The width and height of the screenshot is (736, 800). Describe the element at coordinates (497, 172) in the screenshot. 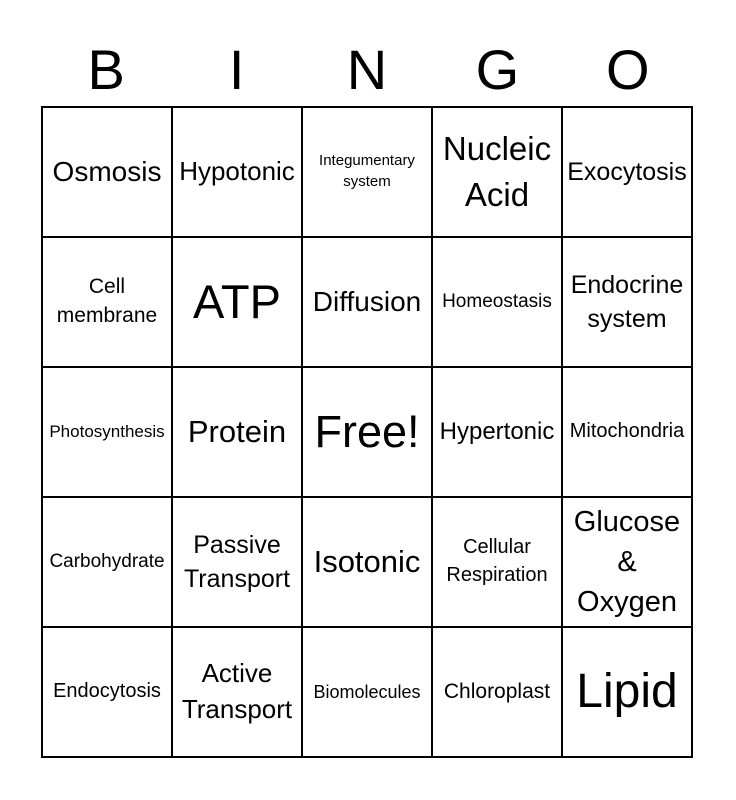

I see `bingo-cell-r1c4: Nucleic Acid` at that location.